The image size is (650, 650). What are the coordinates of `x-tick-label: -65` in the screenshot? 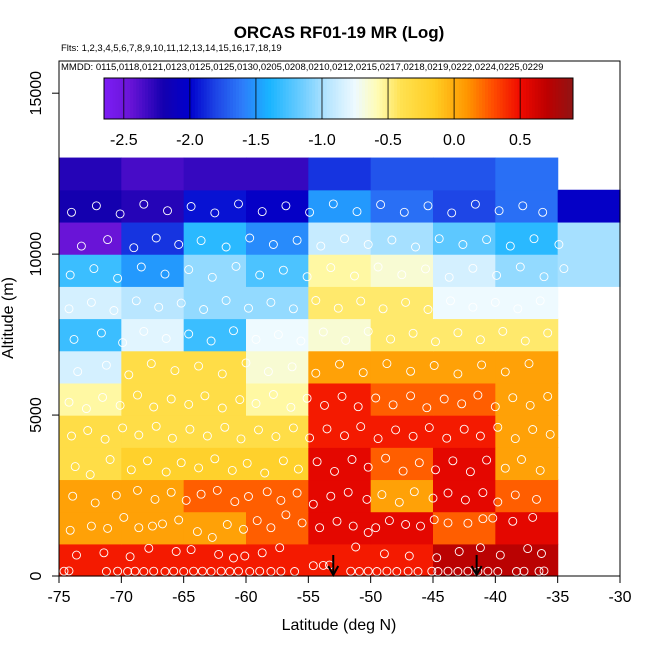 It's located at (183, 597).